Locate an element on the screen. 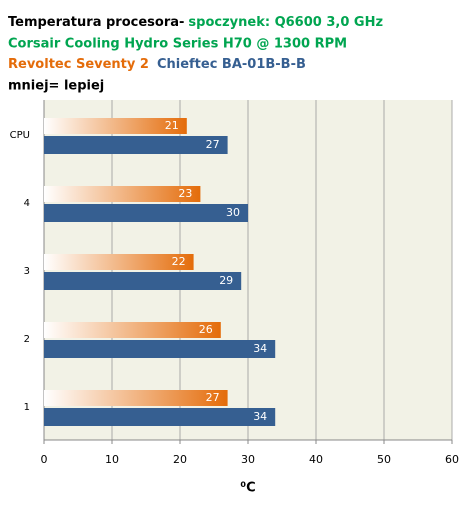 Image resolution: width=474 pixels, height=510 pixels. x-tick-label: 40 is located at coordinates (316, 459).